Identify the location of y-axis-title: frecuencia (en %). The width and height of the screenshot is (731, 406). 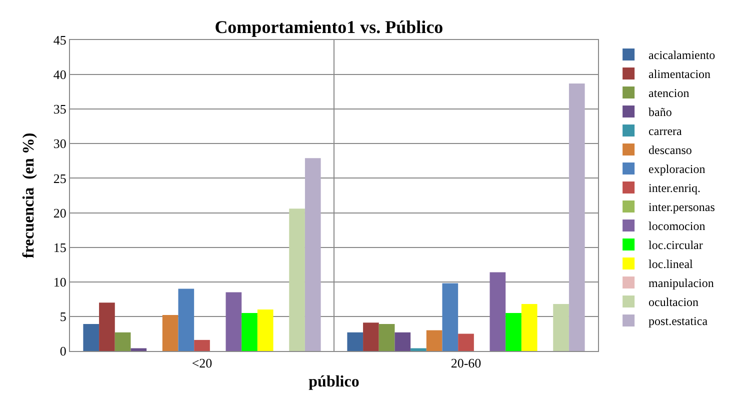
(29, 195).